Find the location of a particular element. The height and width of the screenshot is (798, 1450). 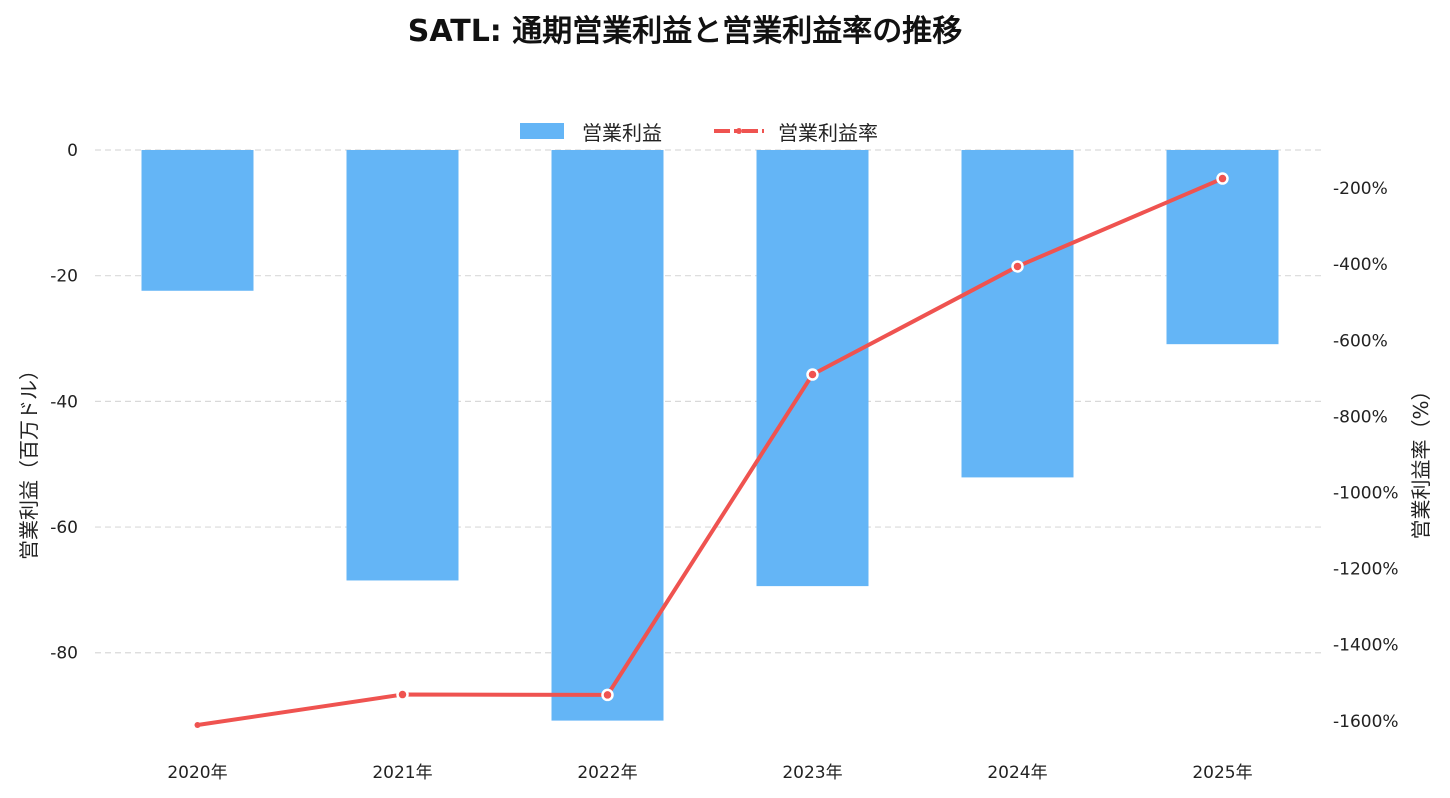

x-tick-label: 2022年 is located at coordinates (607, 773).